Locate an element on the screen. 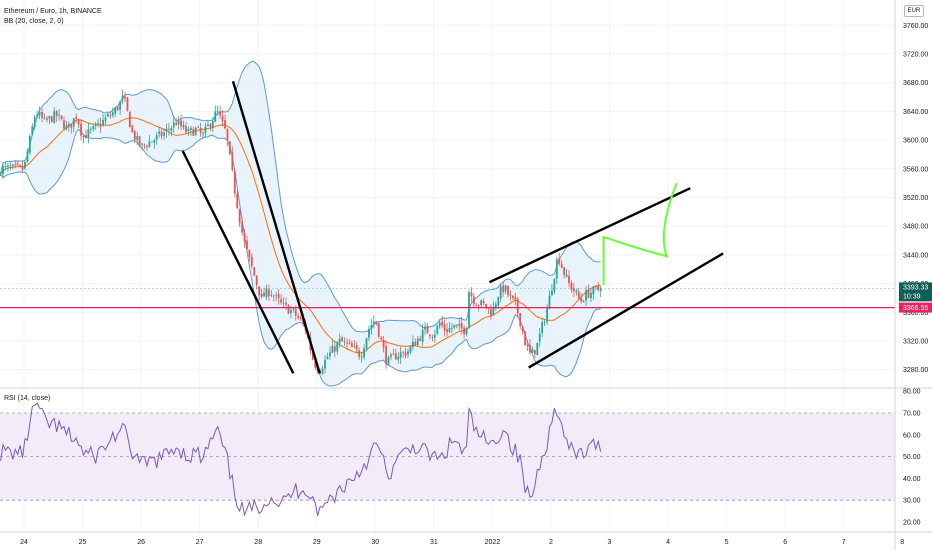 The width and height of the screenshot is (932, 555). symbol-legend: Ethereum / Euro, 1h, BINANCE is located at coordinates (54, 11).